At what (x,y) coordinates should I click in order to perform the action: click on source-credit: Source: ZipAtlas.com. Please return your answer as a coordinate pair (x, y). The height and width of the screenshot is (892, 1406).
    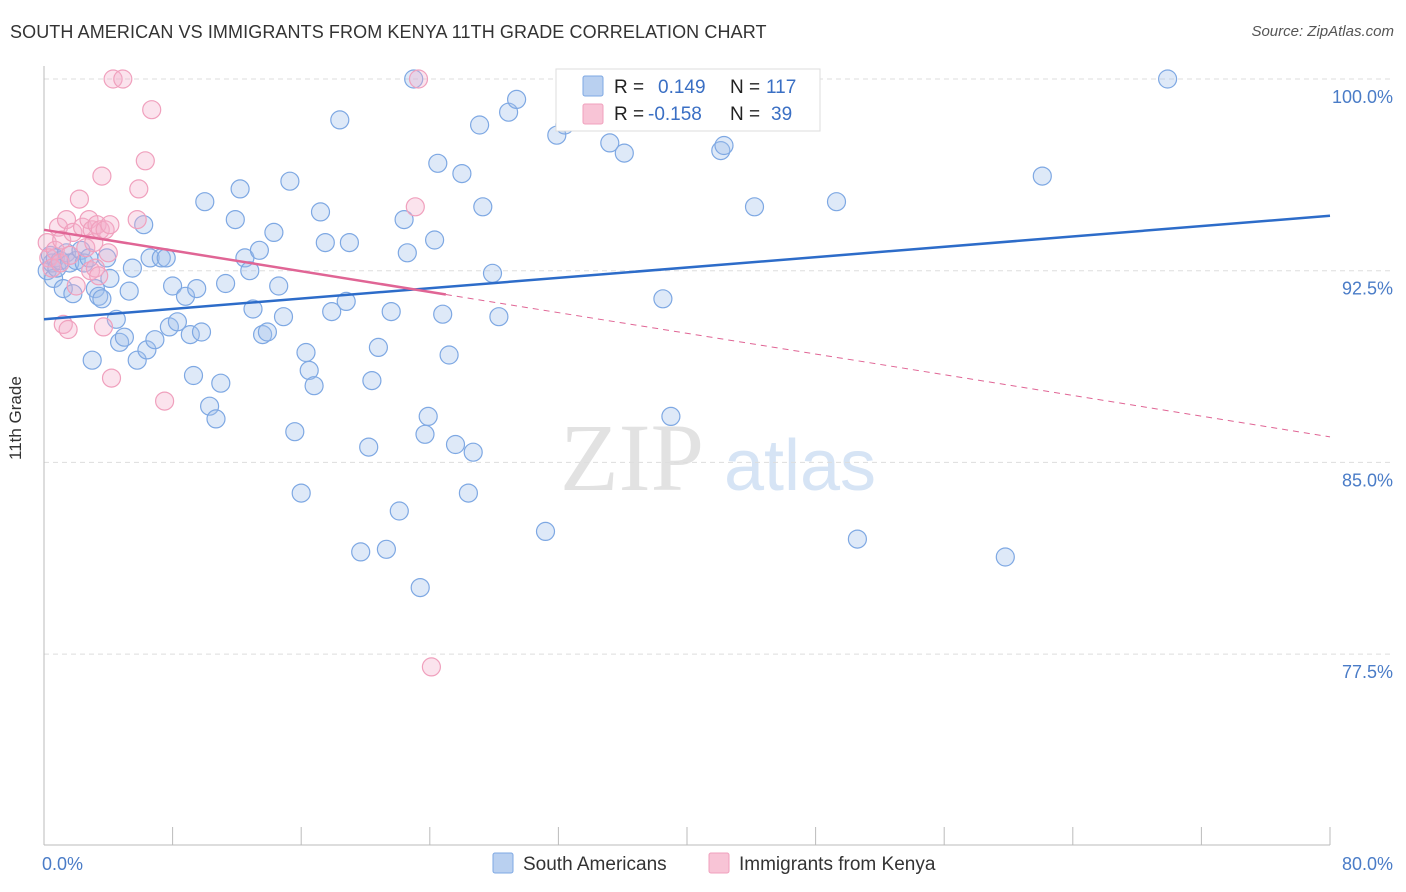
    Looking at the image, I should click on (1322, 31).